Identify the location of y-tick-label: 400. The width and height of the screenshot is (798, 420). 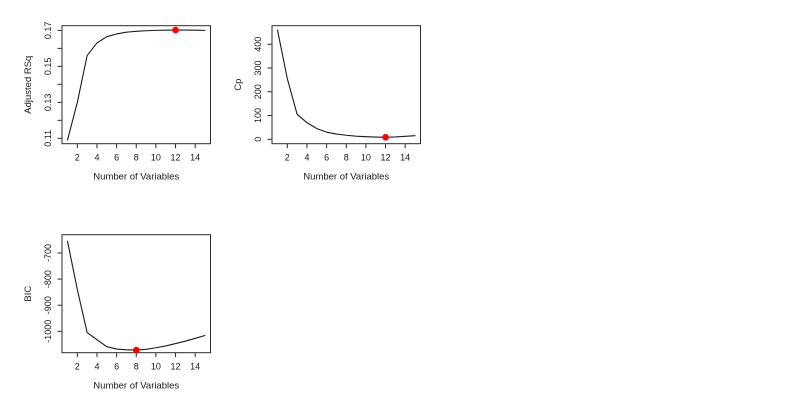
(258, 44).